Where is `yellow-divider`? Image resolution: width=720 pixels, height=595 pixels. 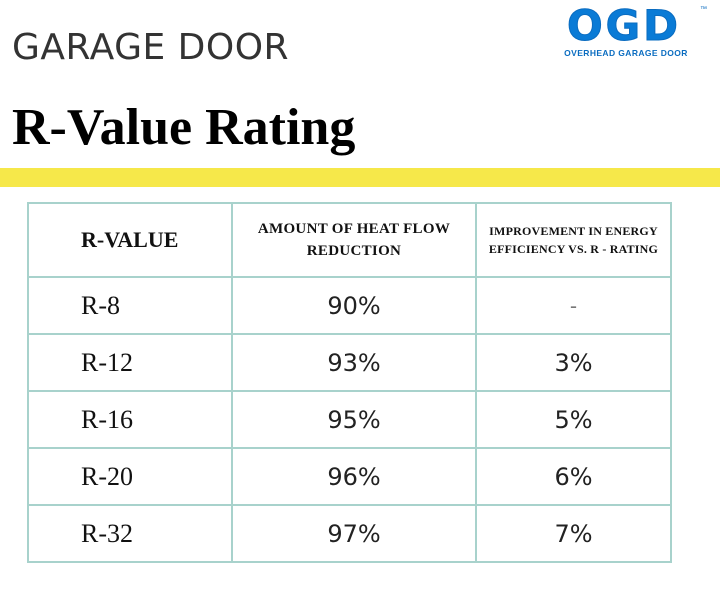 yellow-divider is located at coordinates (360, 177).